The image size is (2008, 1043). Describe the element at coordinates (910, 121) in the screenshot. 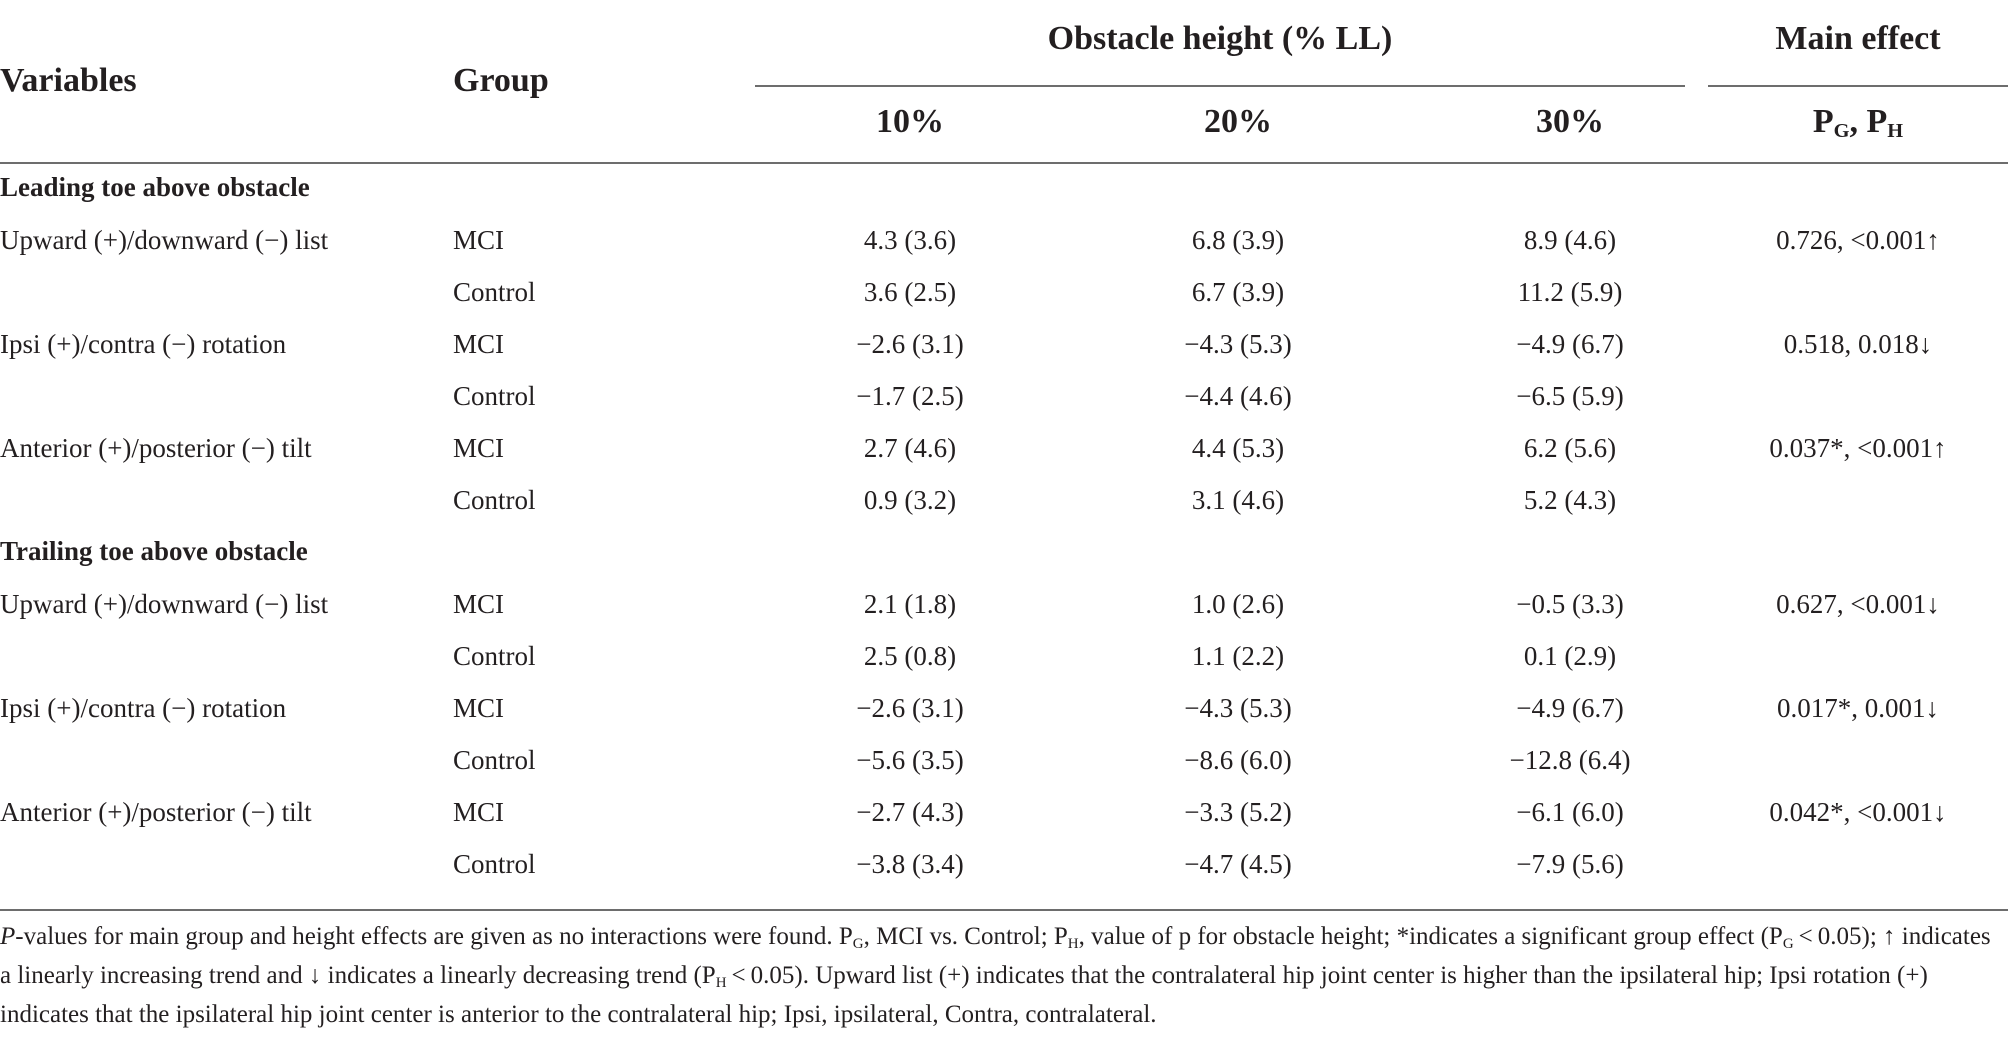

I see `header-col-10: 10%` at that location.